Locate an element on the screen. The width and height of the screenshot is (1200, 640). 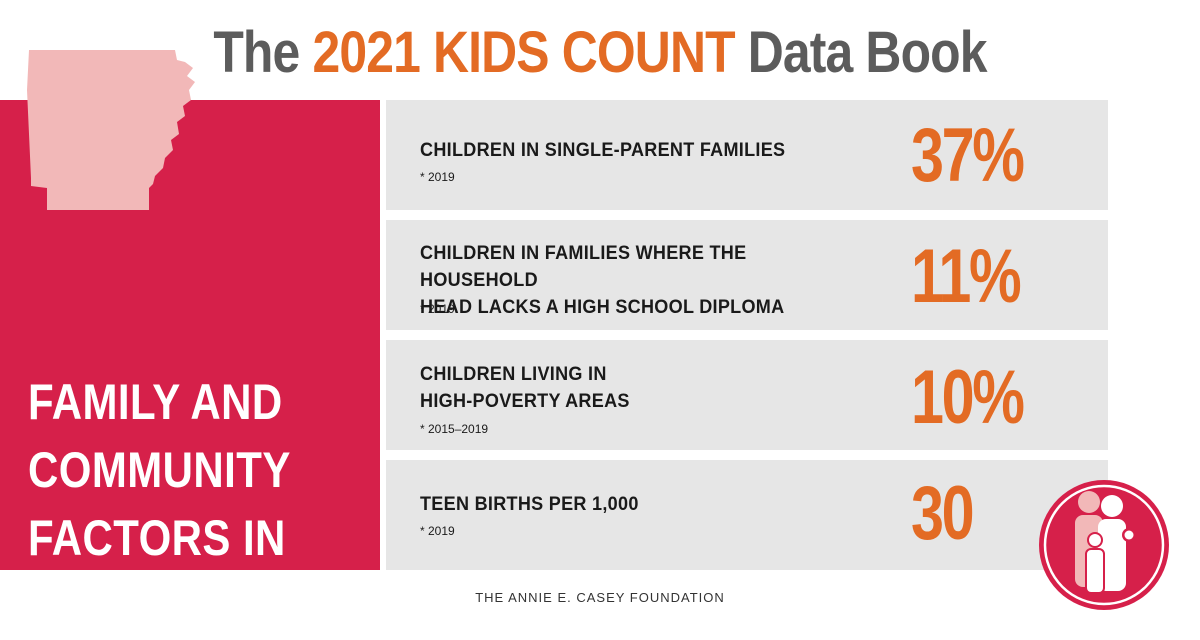
indicator-value: 10% is located at coordinates (968, 397).